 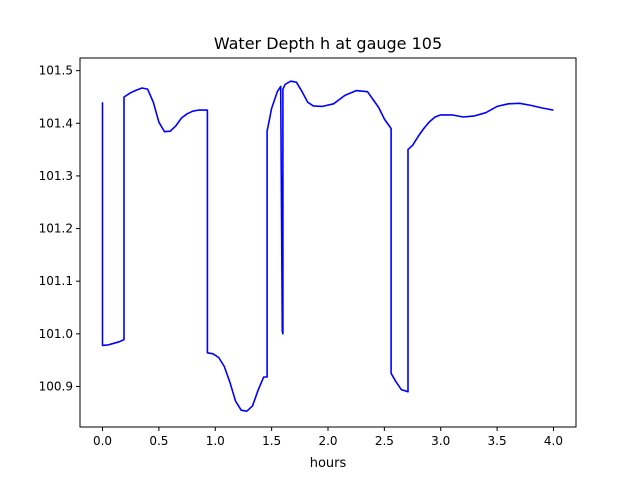 I want to click on y-tick-label: 101.0, so click(x=56, y=334).